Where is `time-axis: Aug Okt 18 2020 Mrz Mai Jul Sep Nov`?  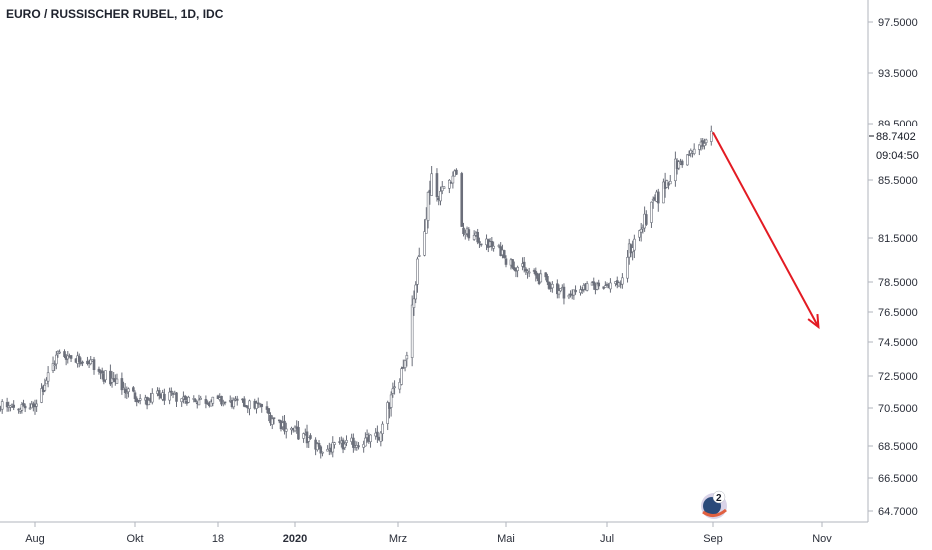
time-axis: Aug Okt 18 2020 Mrz Mai Jul Sep Nov is located at coordinates (428, 533).